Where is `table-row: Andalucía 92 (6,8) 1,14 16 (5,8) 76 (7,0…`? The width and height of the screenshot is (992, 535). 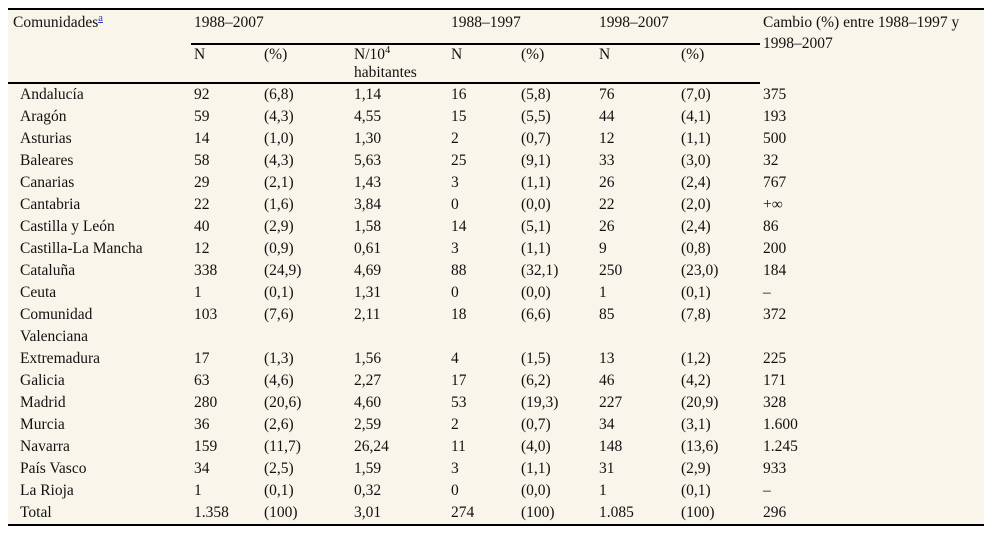
table-row: Andalucía 92 (6,8) 1,14 16 (5,8) 76 (7,0… is located at coordinates (496, 95).